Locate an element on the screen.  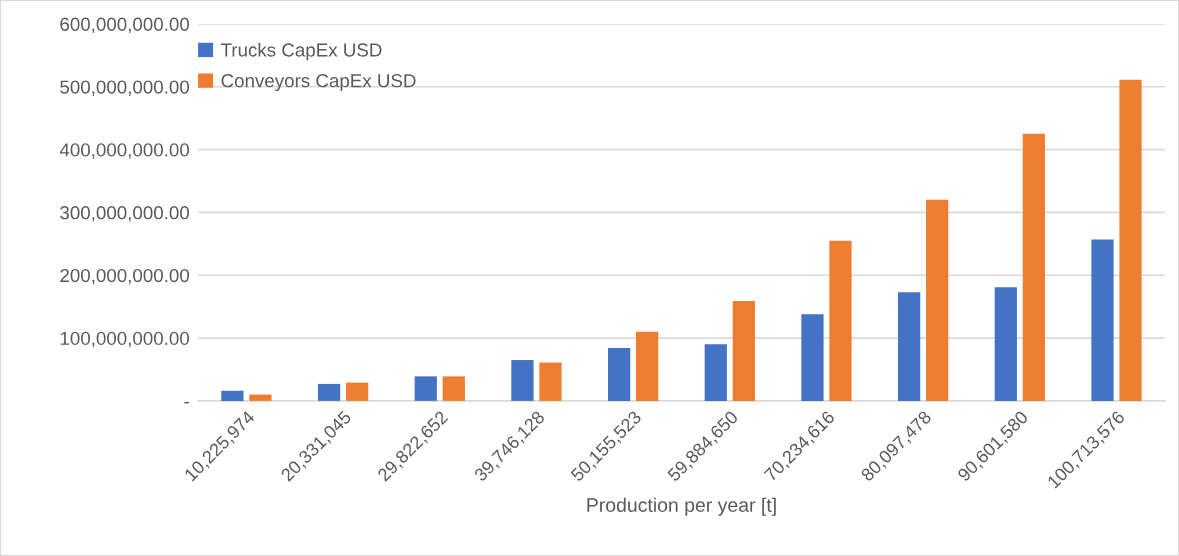
y-tick-label: 600,000,000.00 is located at coordinates (125, 25).